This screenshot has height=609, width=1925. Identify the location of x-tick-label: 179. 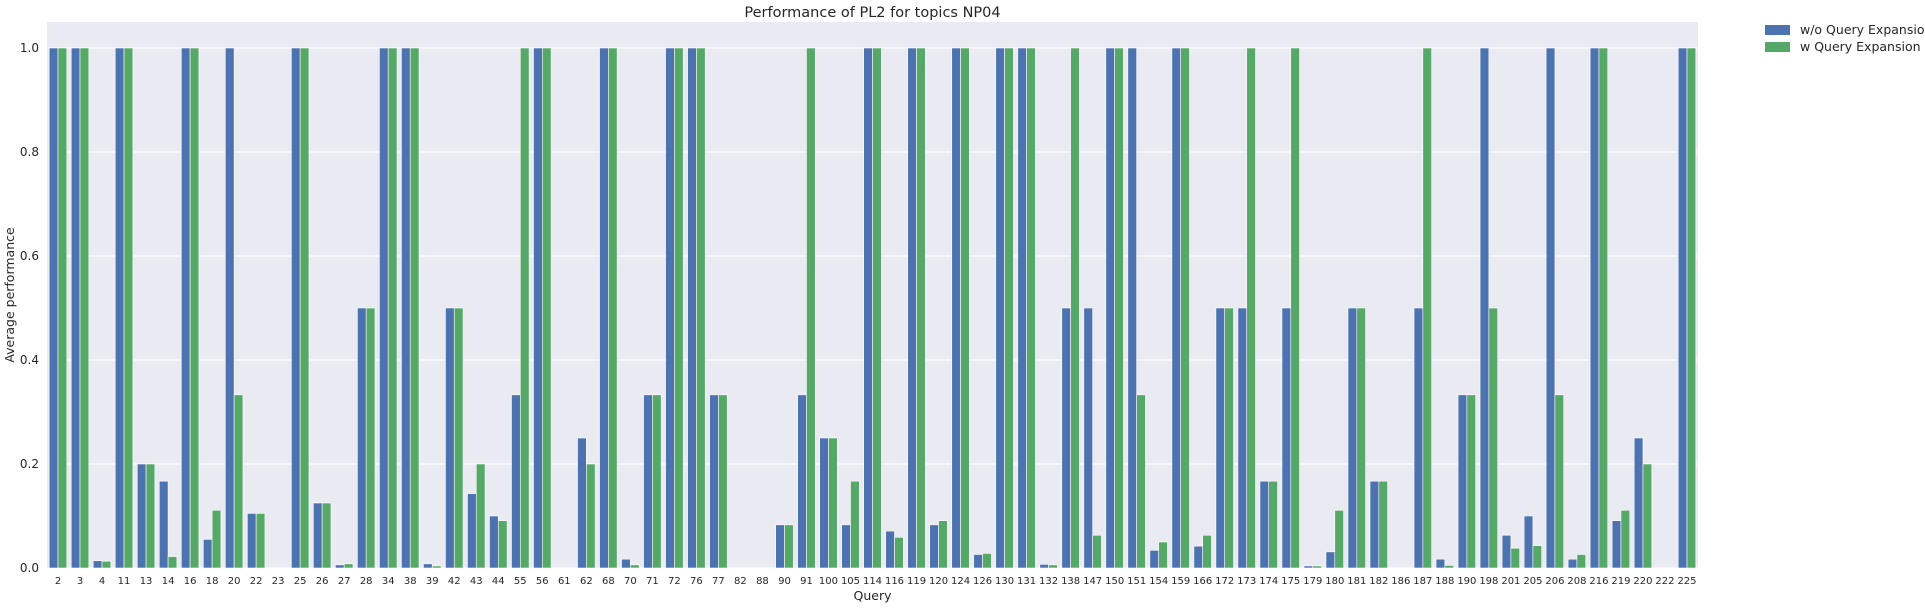
(1312, 581).